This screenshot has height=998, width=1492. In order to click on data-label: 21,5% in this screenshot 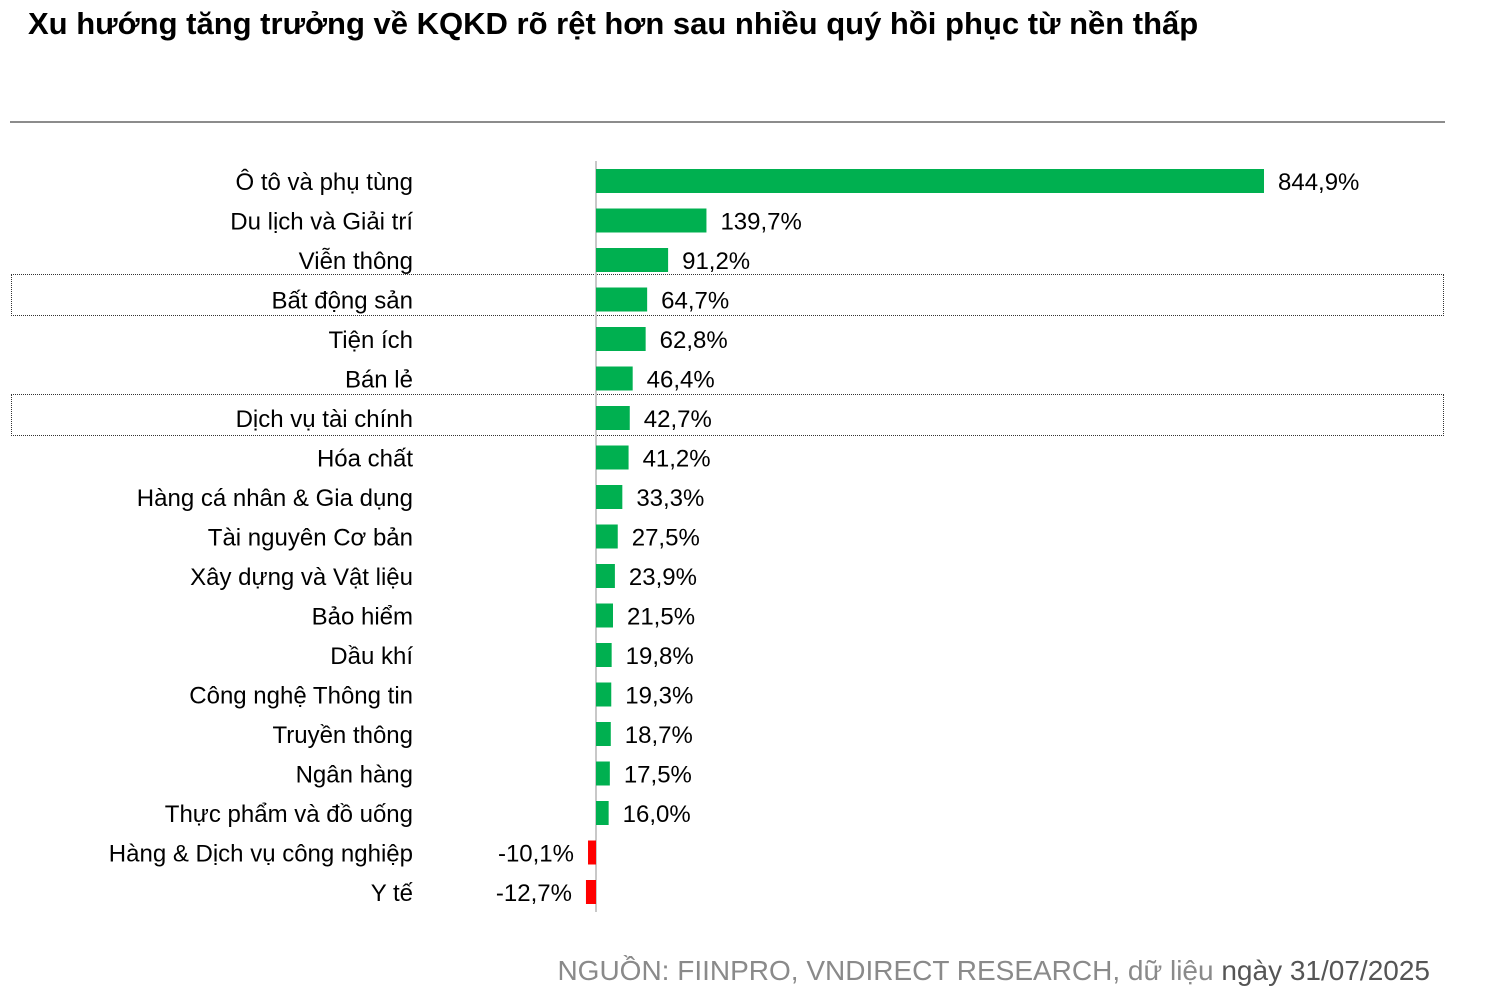, I will do `click(661, 617)`.